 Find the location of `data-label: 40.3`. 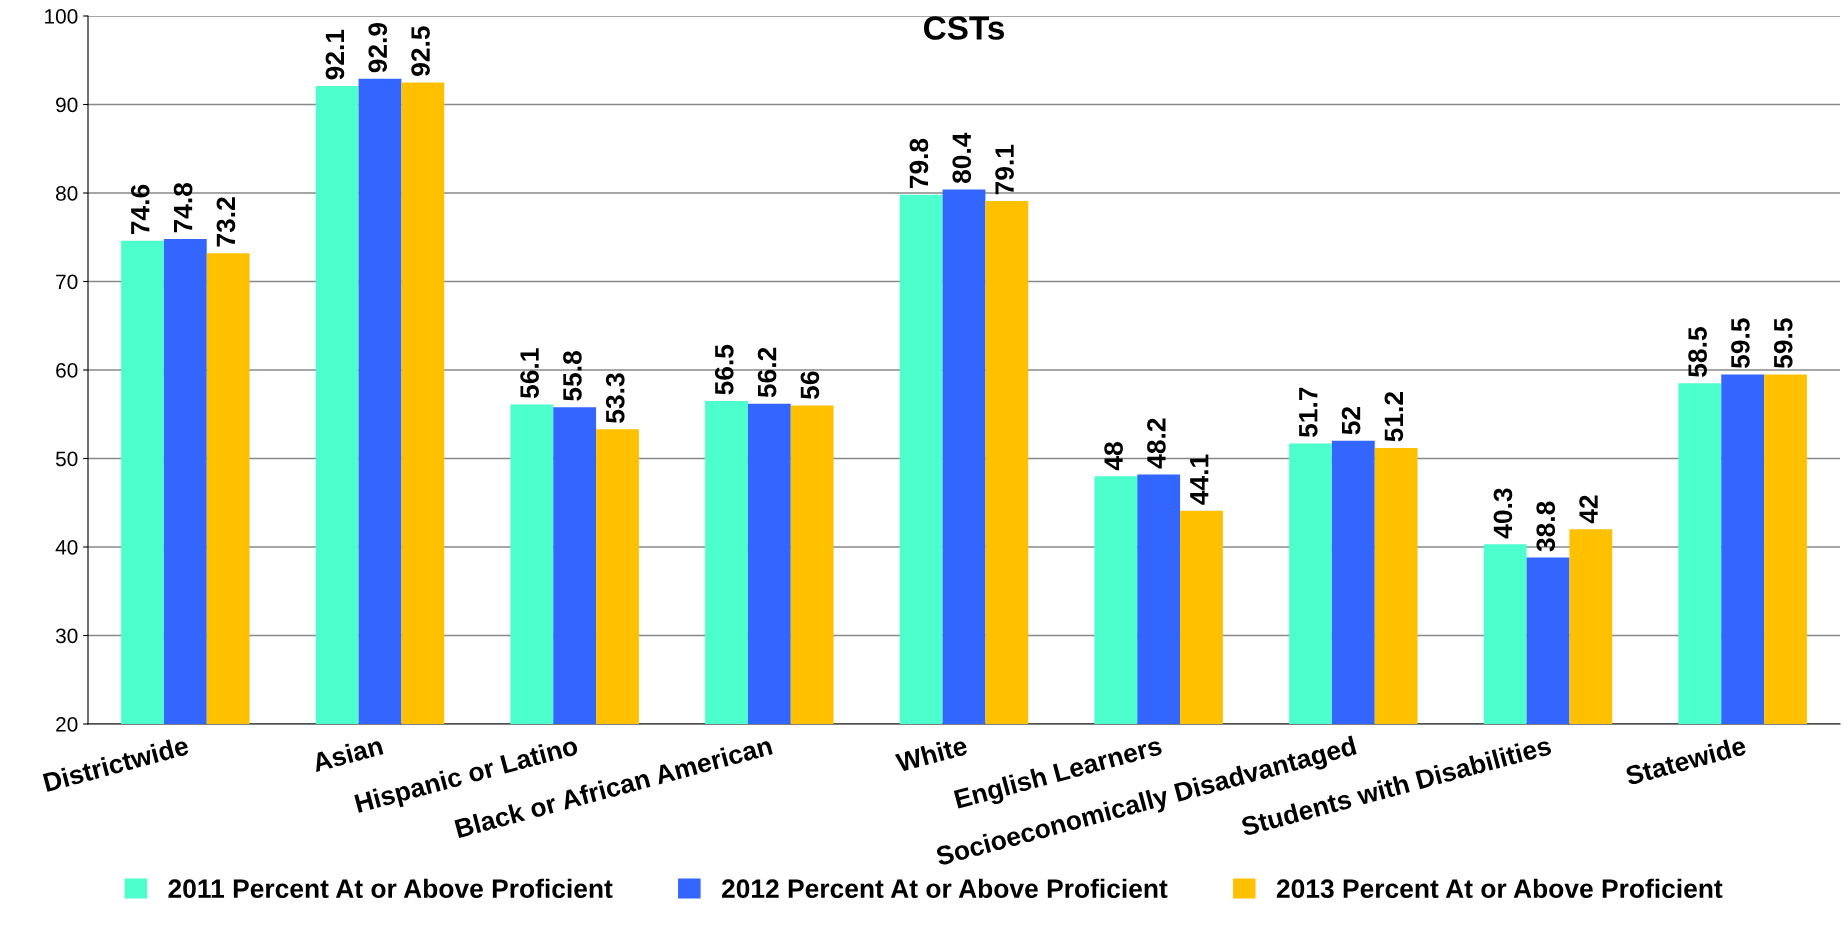

data-label: 40.3 is located at coordinates (1503, 513).